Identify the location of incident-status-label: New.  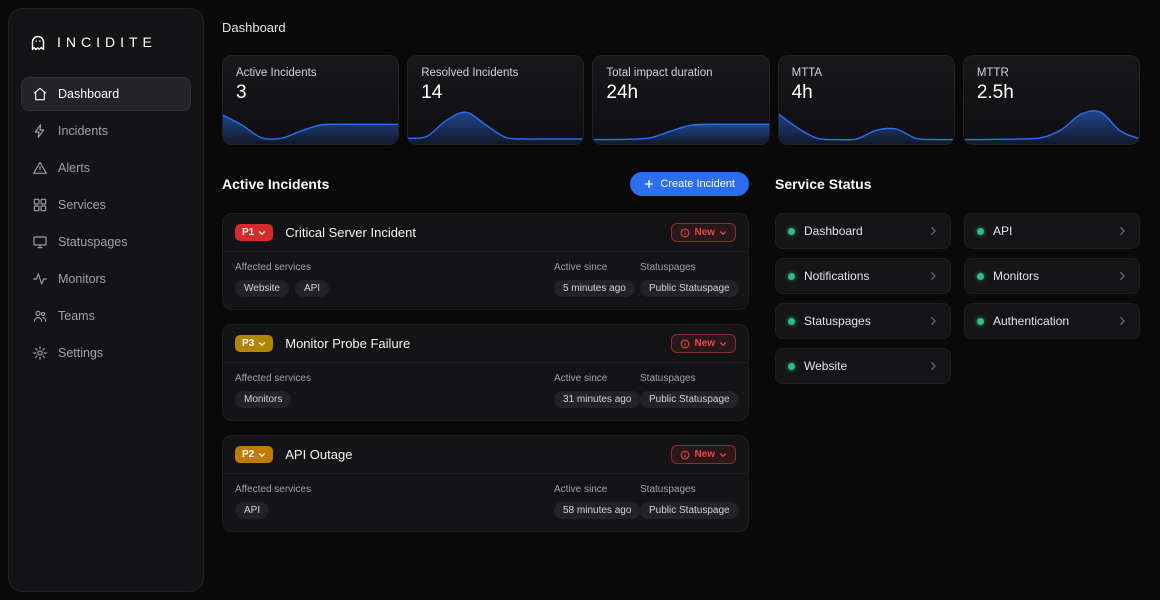
(704, 343).